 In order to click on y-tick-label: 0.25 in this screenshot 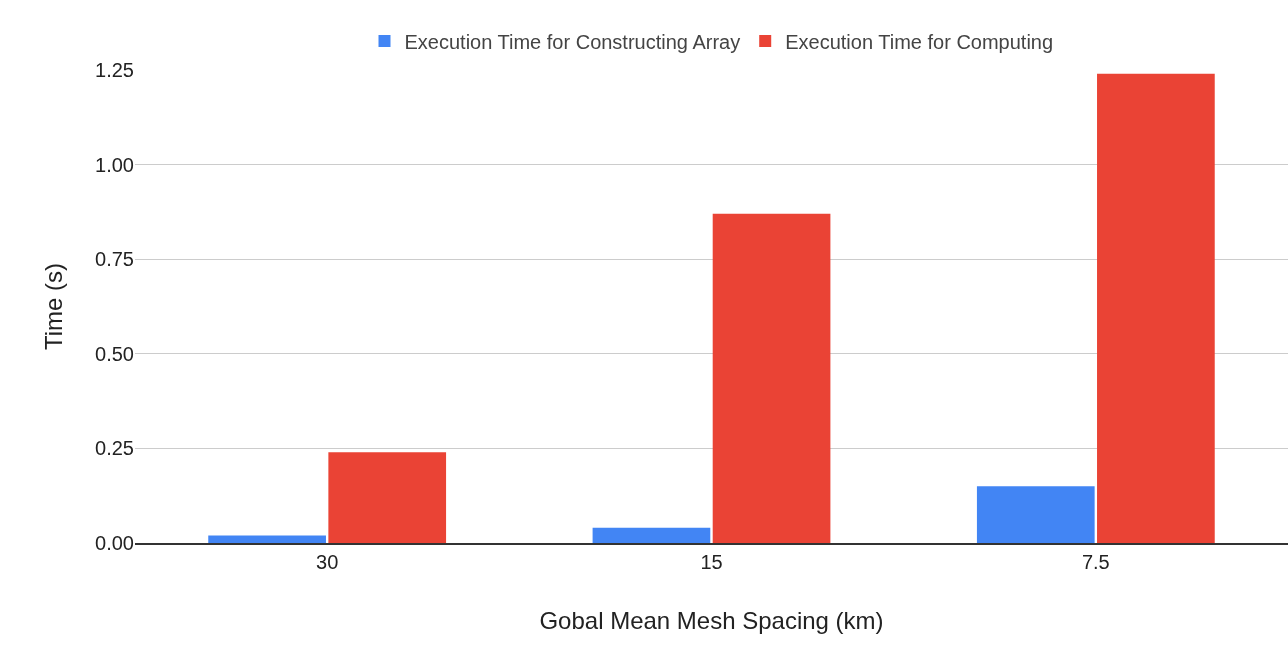, I will do `click(114, 448)`.